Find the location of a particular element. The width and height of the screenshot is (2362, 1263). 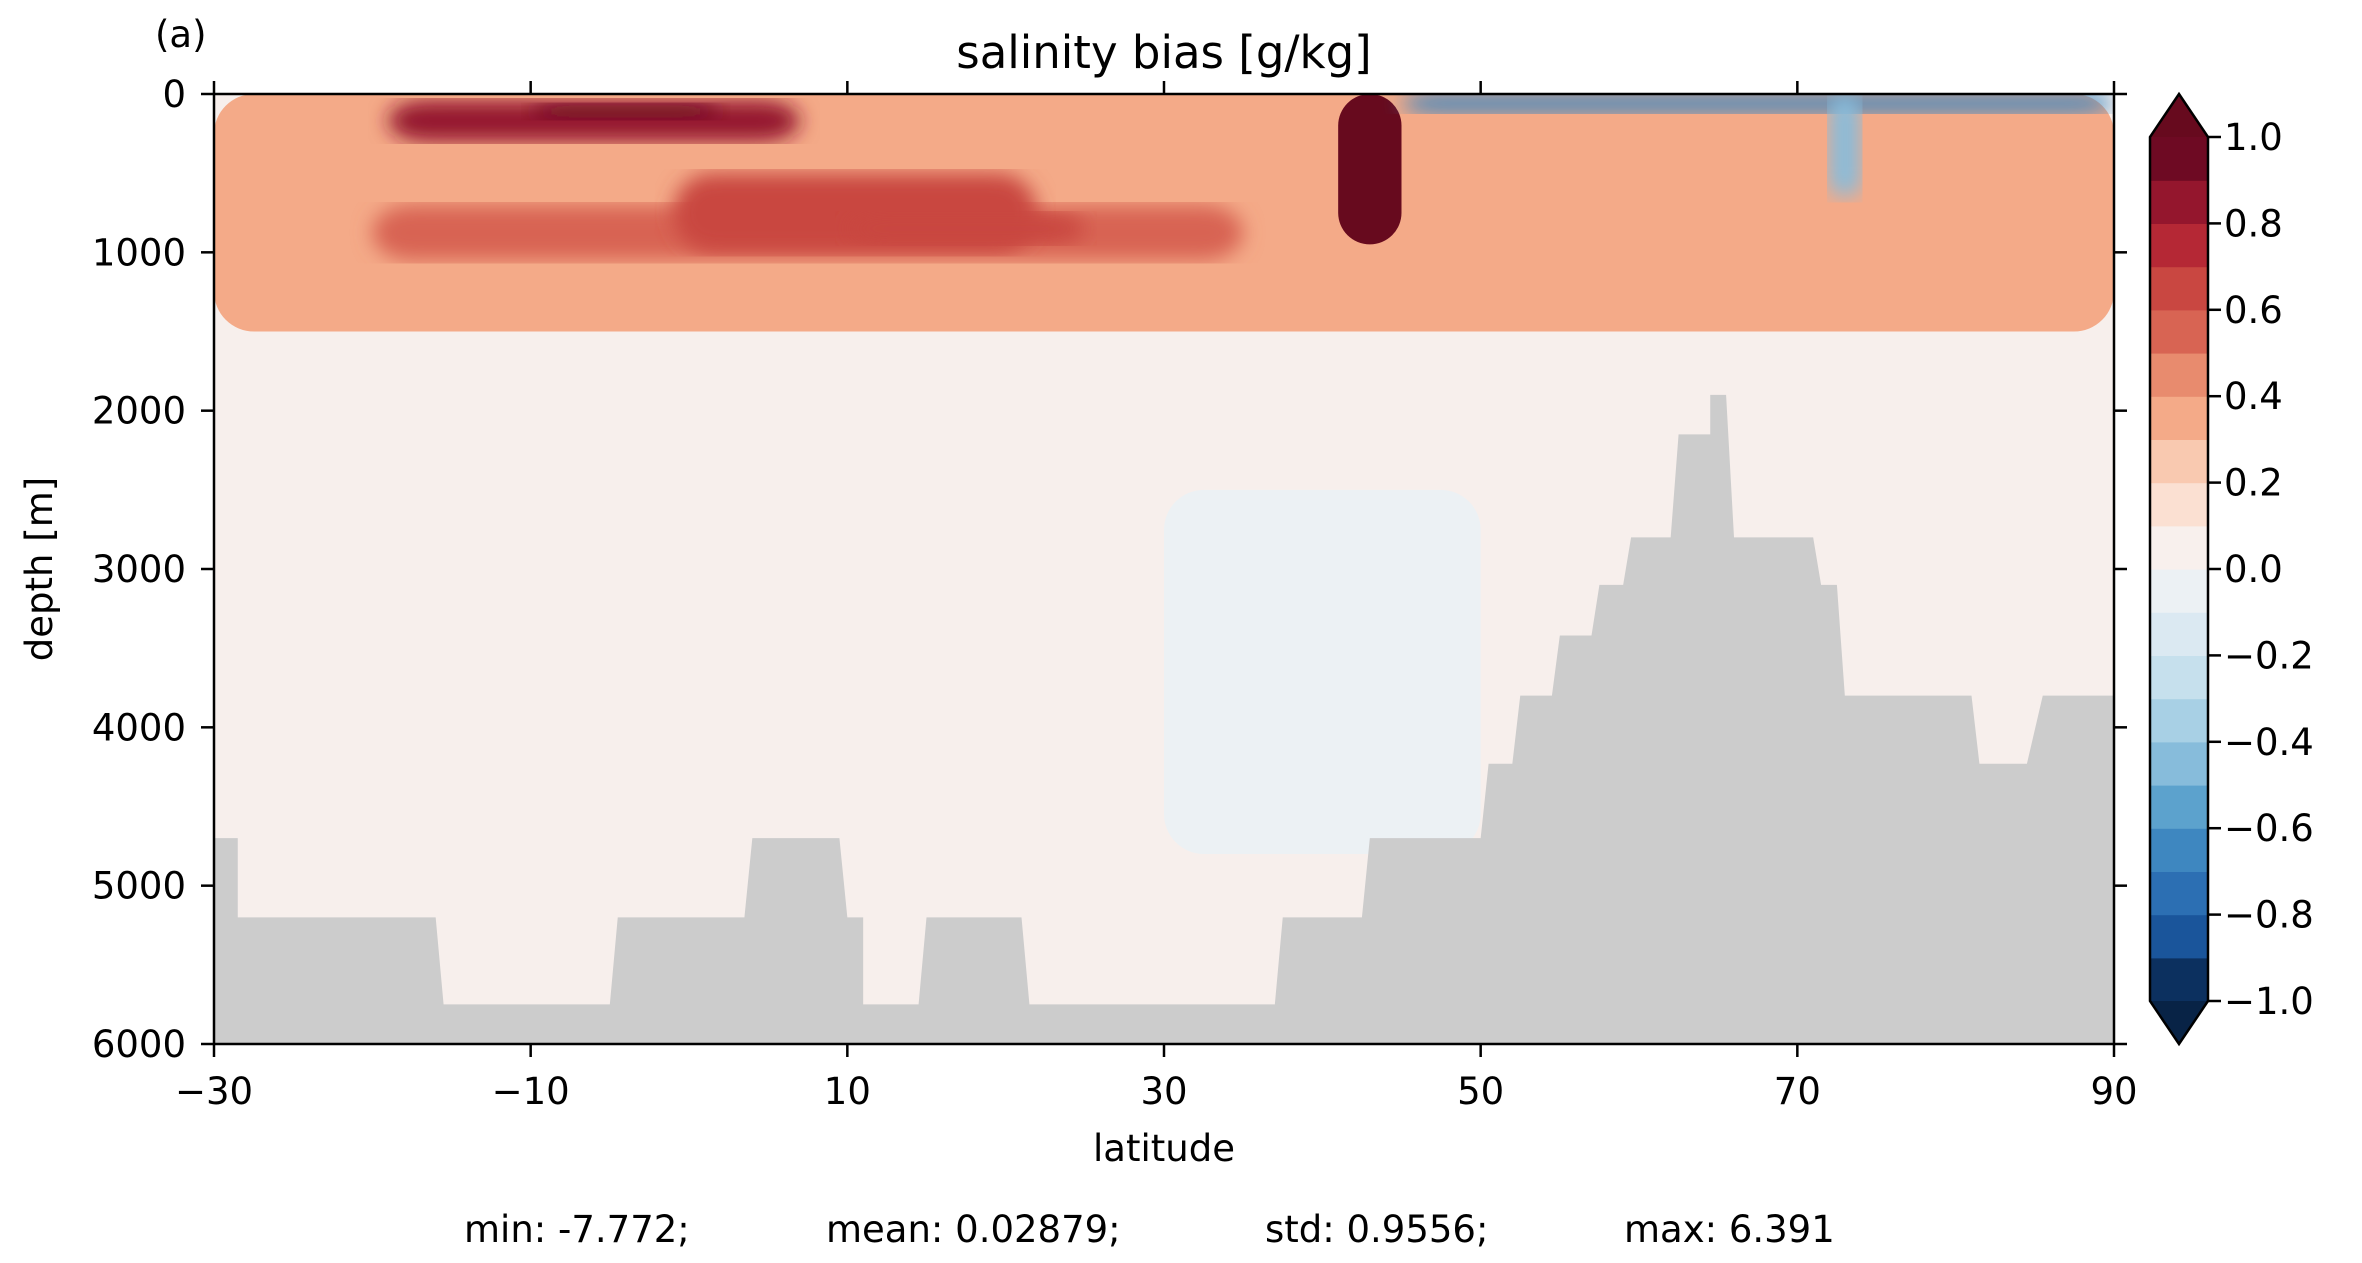

y-tick-label: 5000 is located at coordinates (139, 886).